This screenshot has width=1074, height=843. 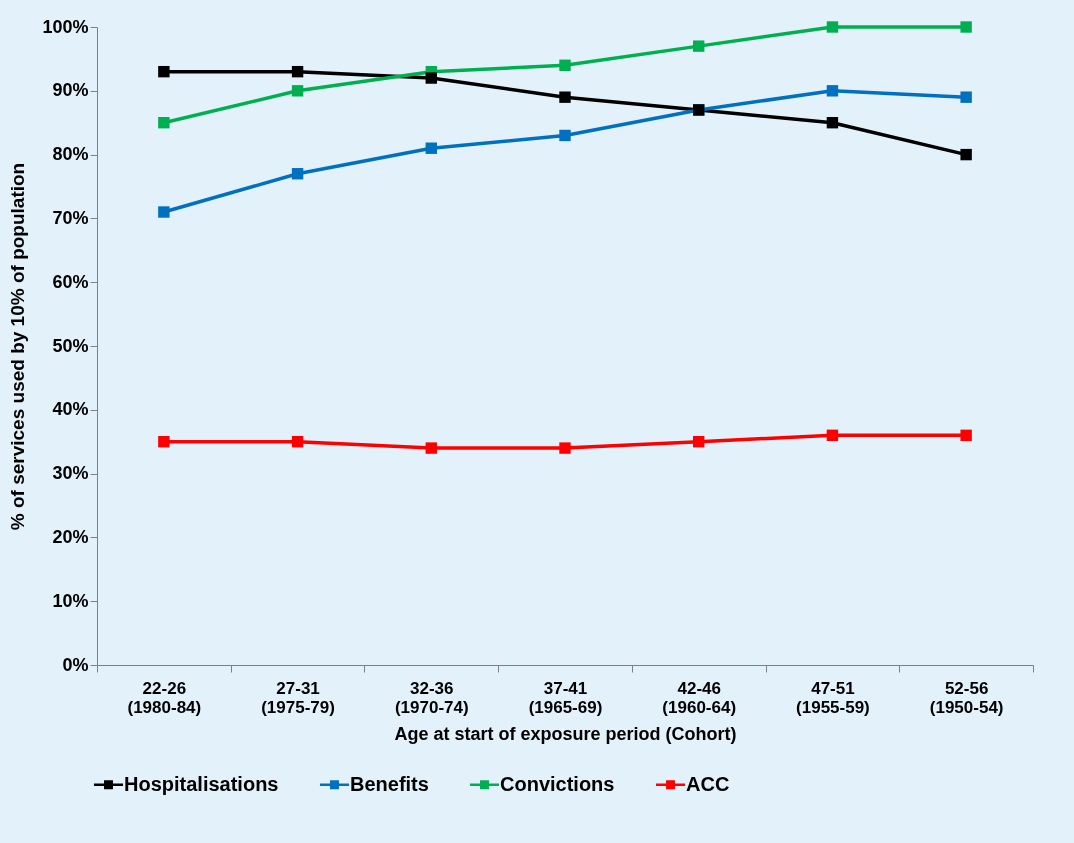 I want to click on y-axis-title: % of services used by 10% of population, so click(x=18, y=346).